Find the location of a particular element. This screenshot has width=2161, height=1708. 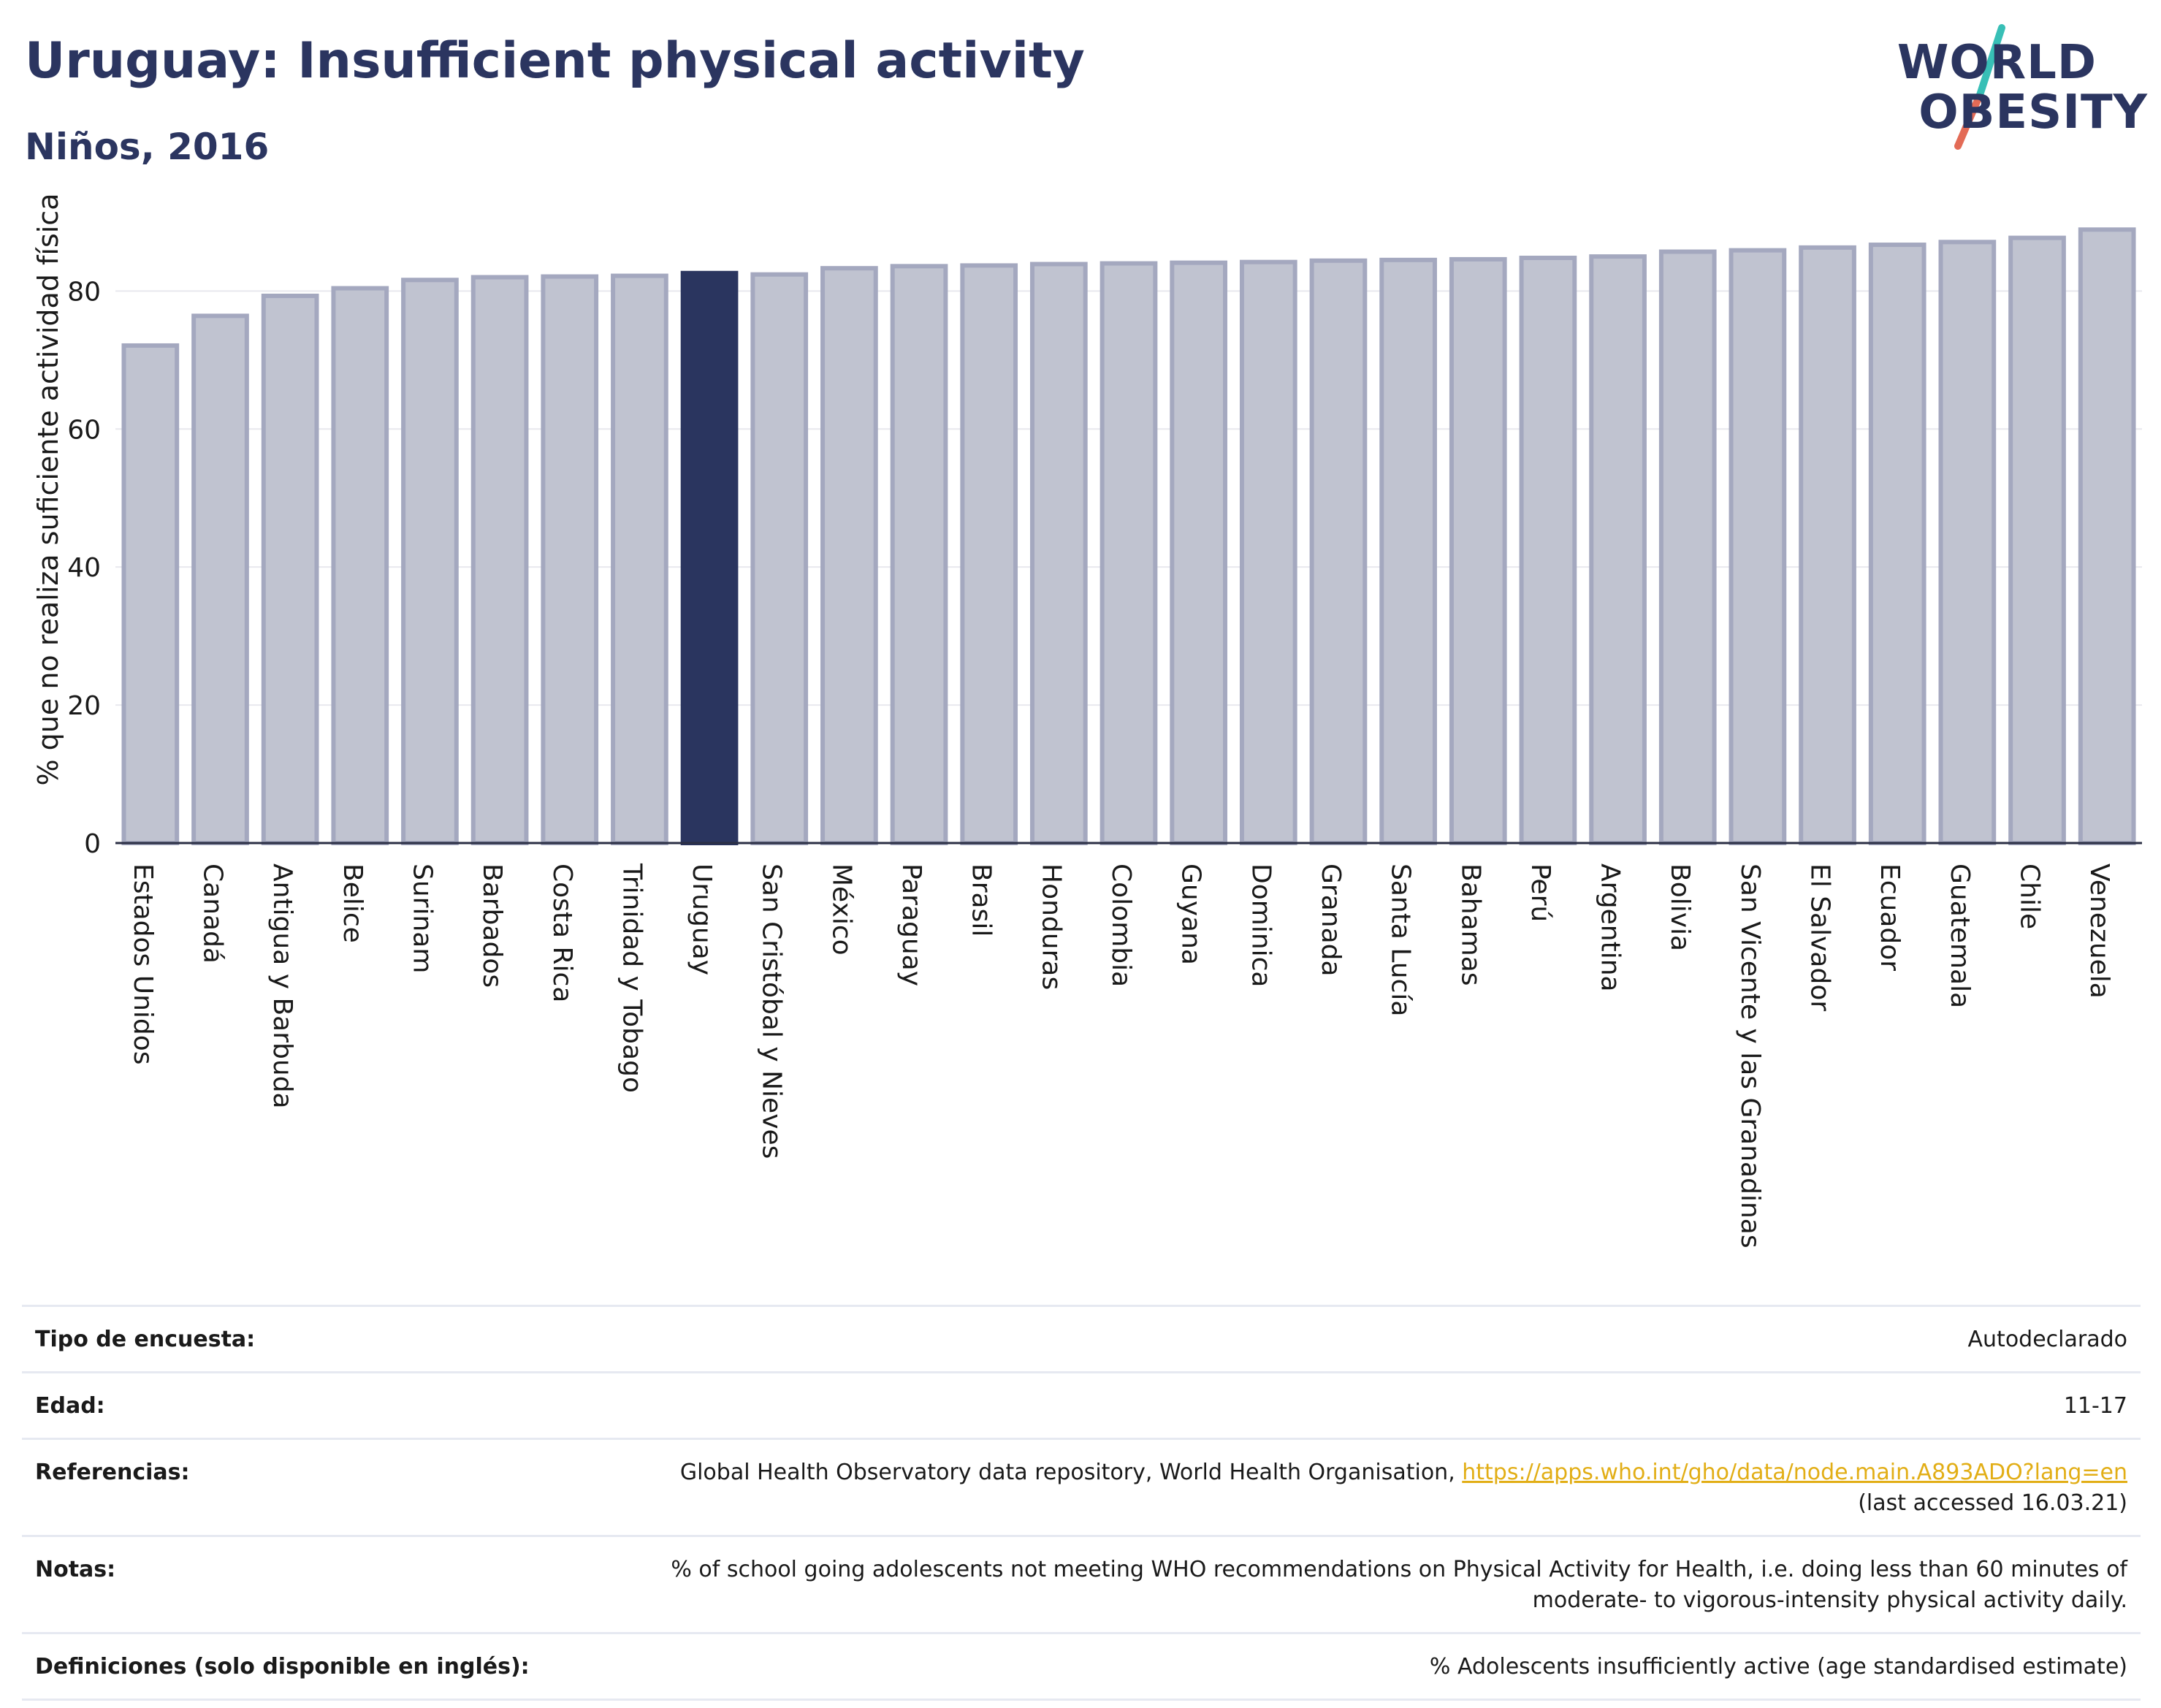

bar-belice is located at coordinates (360, 565).